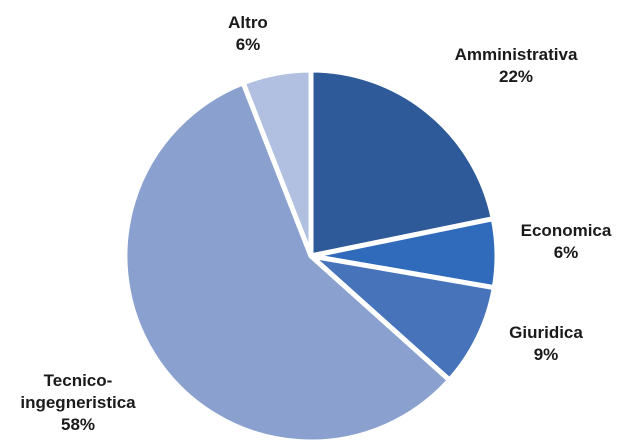  Describe the element at coordinates (546, 332) in the screenshot. I see `pie-label-category: Giuridica` at that location.